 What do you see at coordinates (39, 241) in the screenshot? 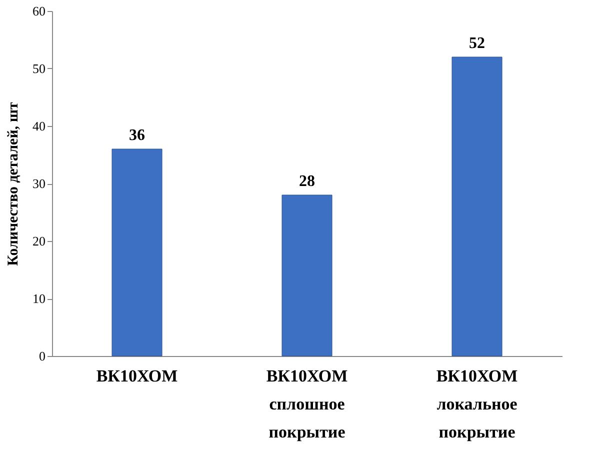
I see `y-tick-label: 20` at bounding box center [39, 241].